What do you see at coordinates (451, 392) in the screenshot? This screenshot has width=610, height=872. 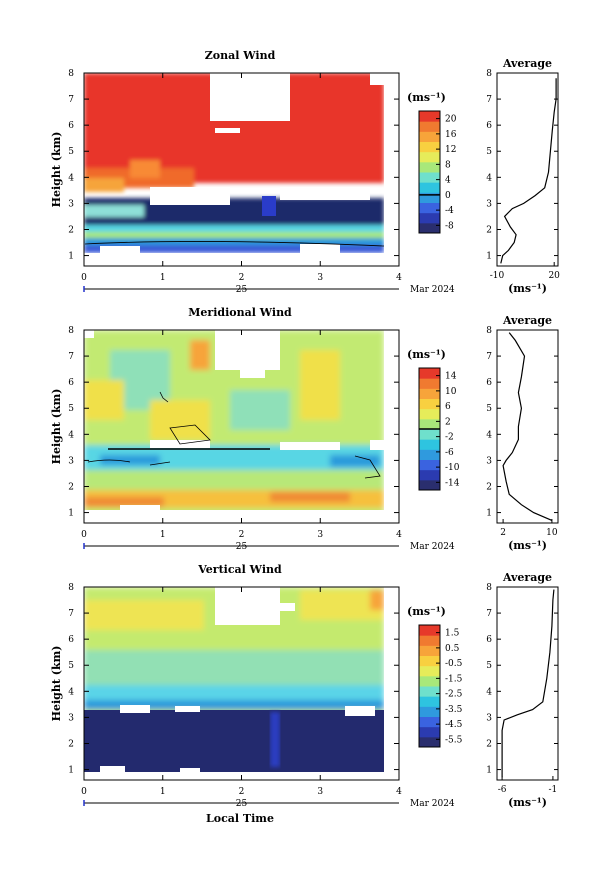 I see `colorbar-tick-label: 10` at bounding box center [451, 392].